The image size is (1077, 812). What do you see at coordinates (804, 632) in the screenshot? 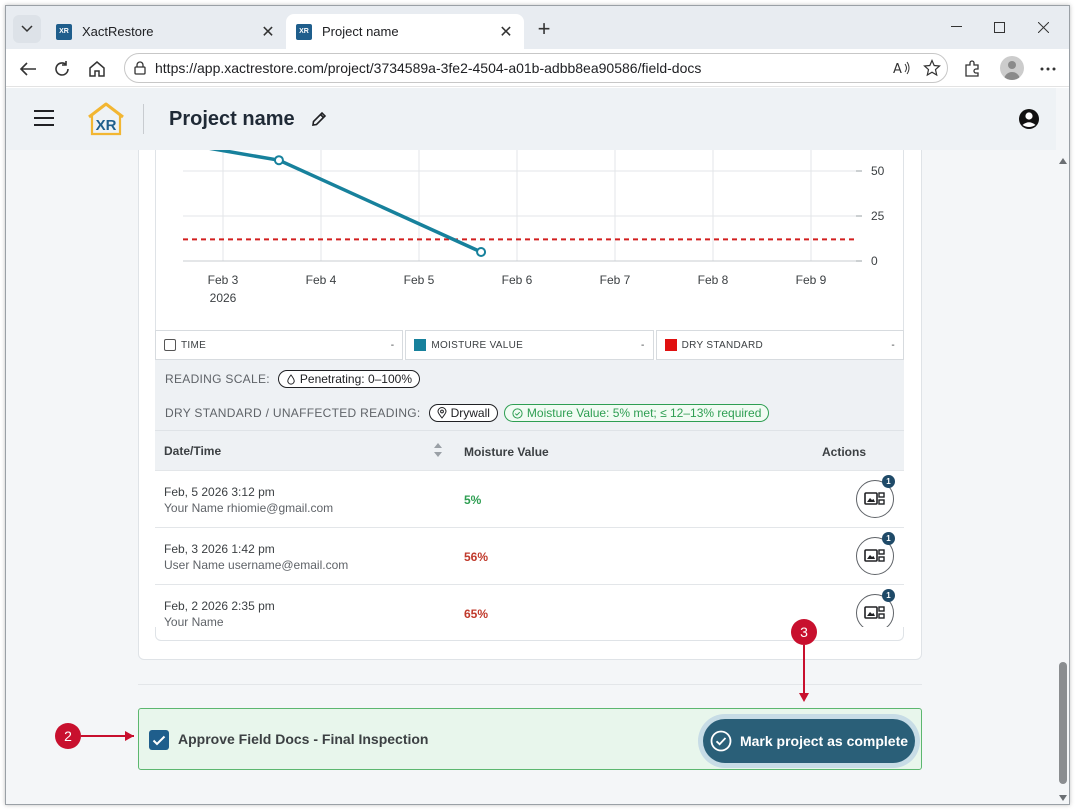
I see `callout-marker: 3` at bounding box center [804, 632].